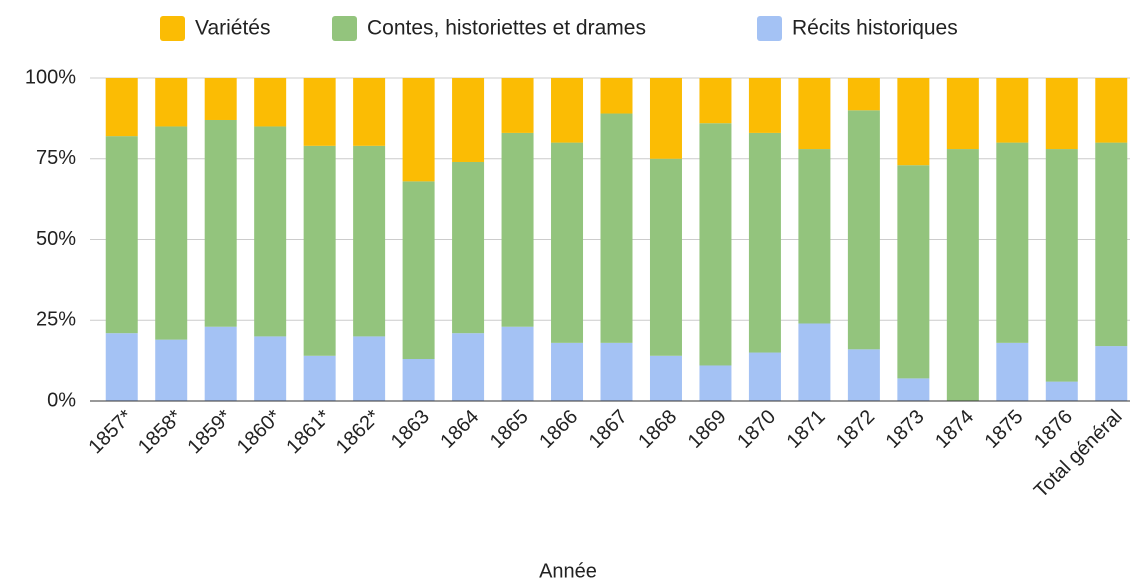  What do you see at coordinates (509, 429) in the screenshot?
I see `x-tick-label: 1865` at bounding box center [509, 429].